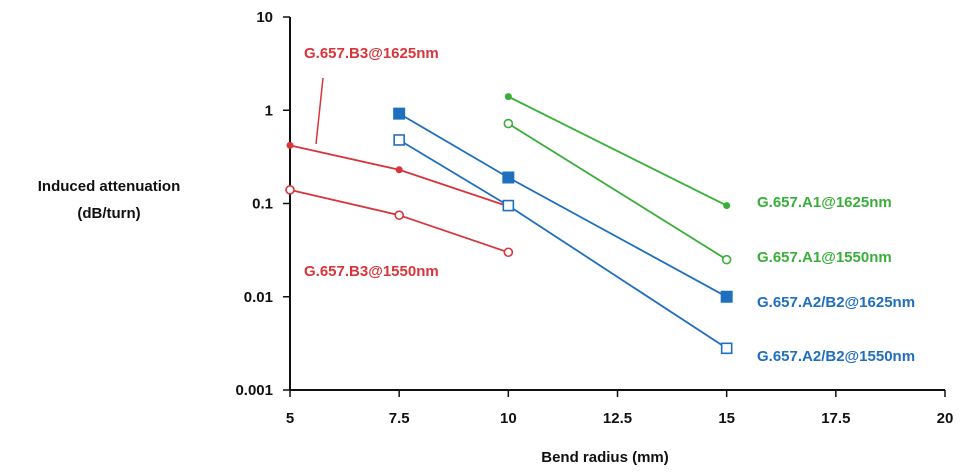 The height and width of the screenshot is (474, 978). Describe the element at coordinates (269, 110) in the screenshot. I see `y-tick-label: 1` at that location.